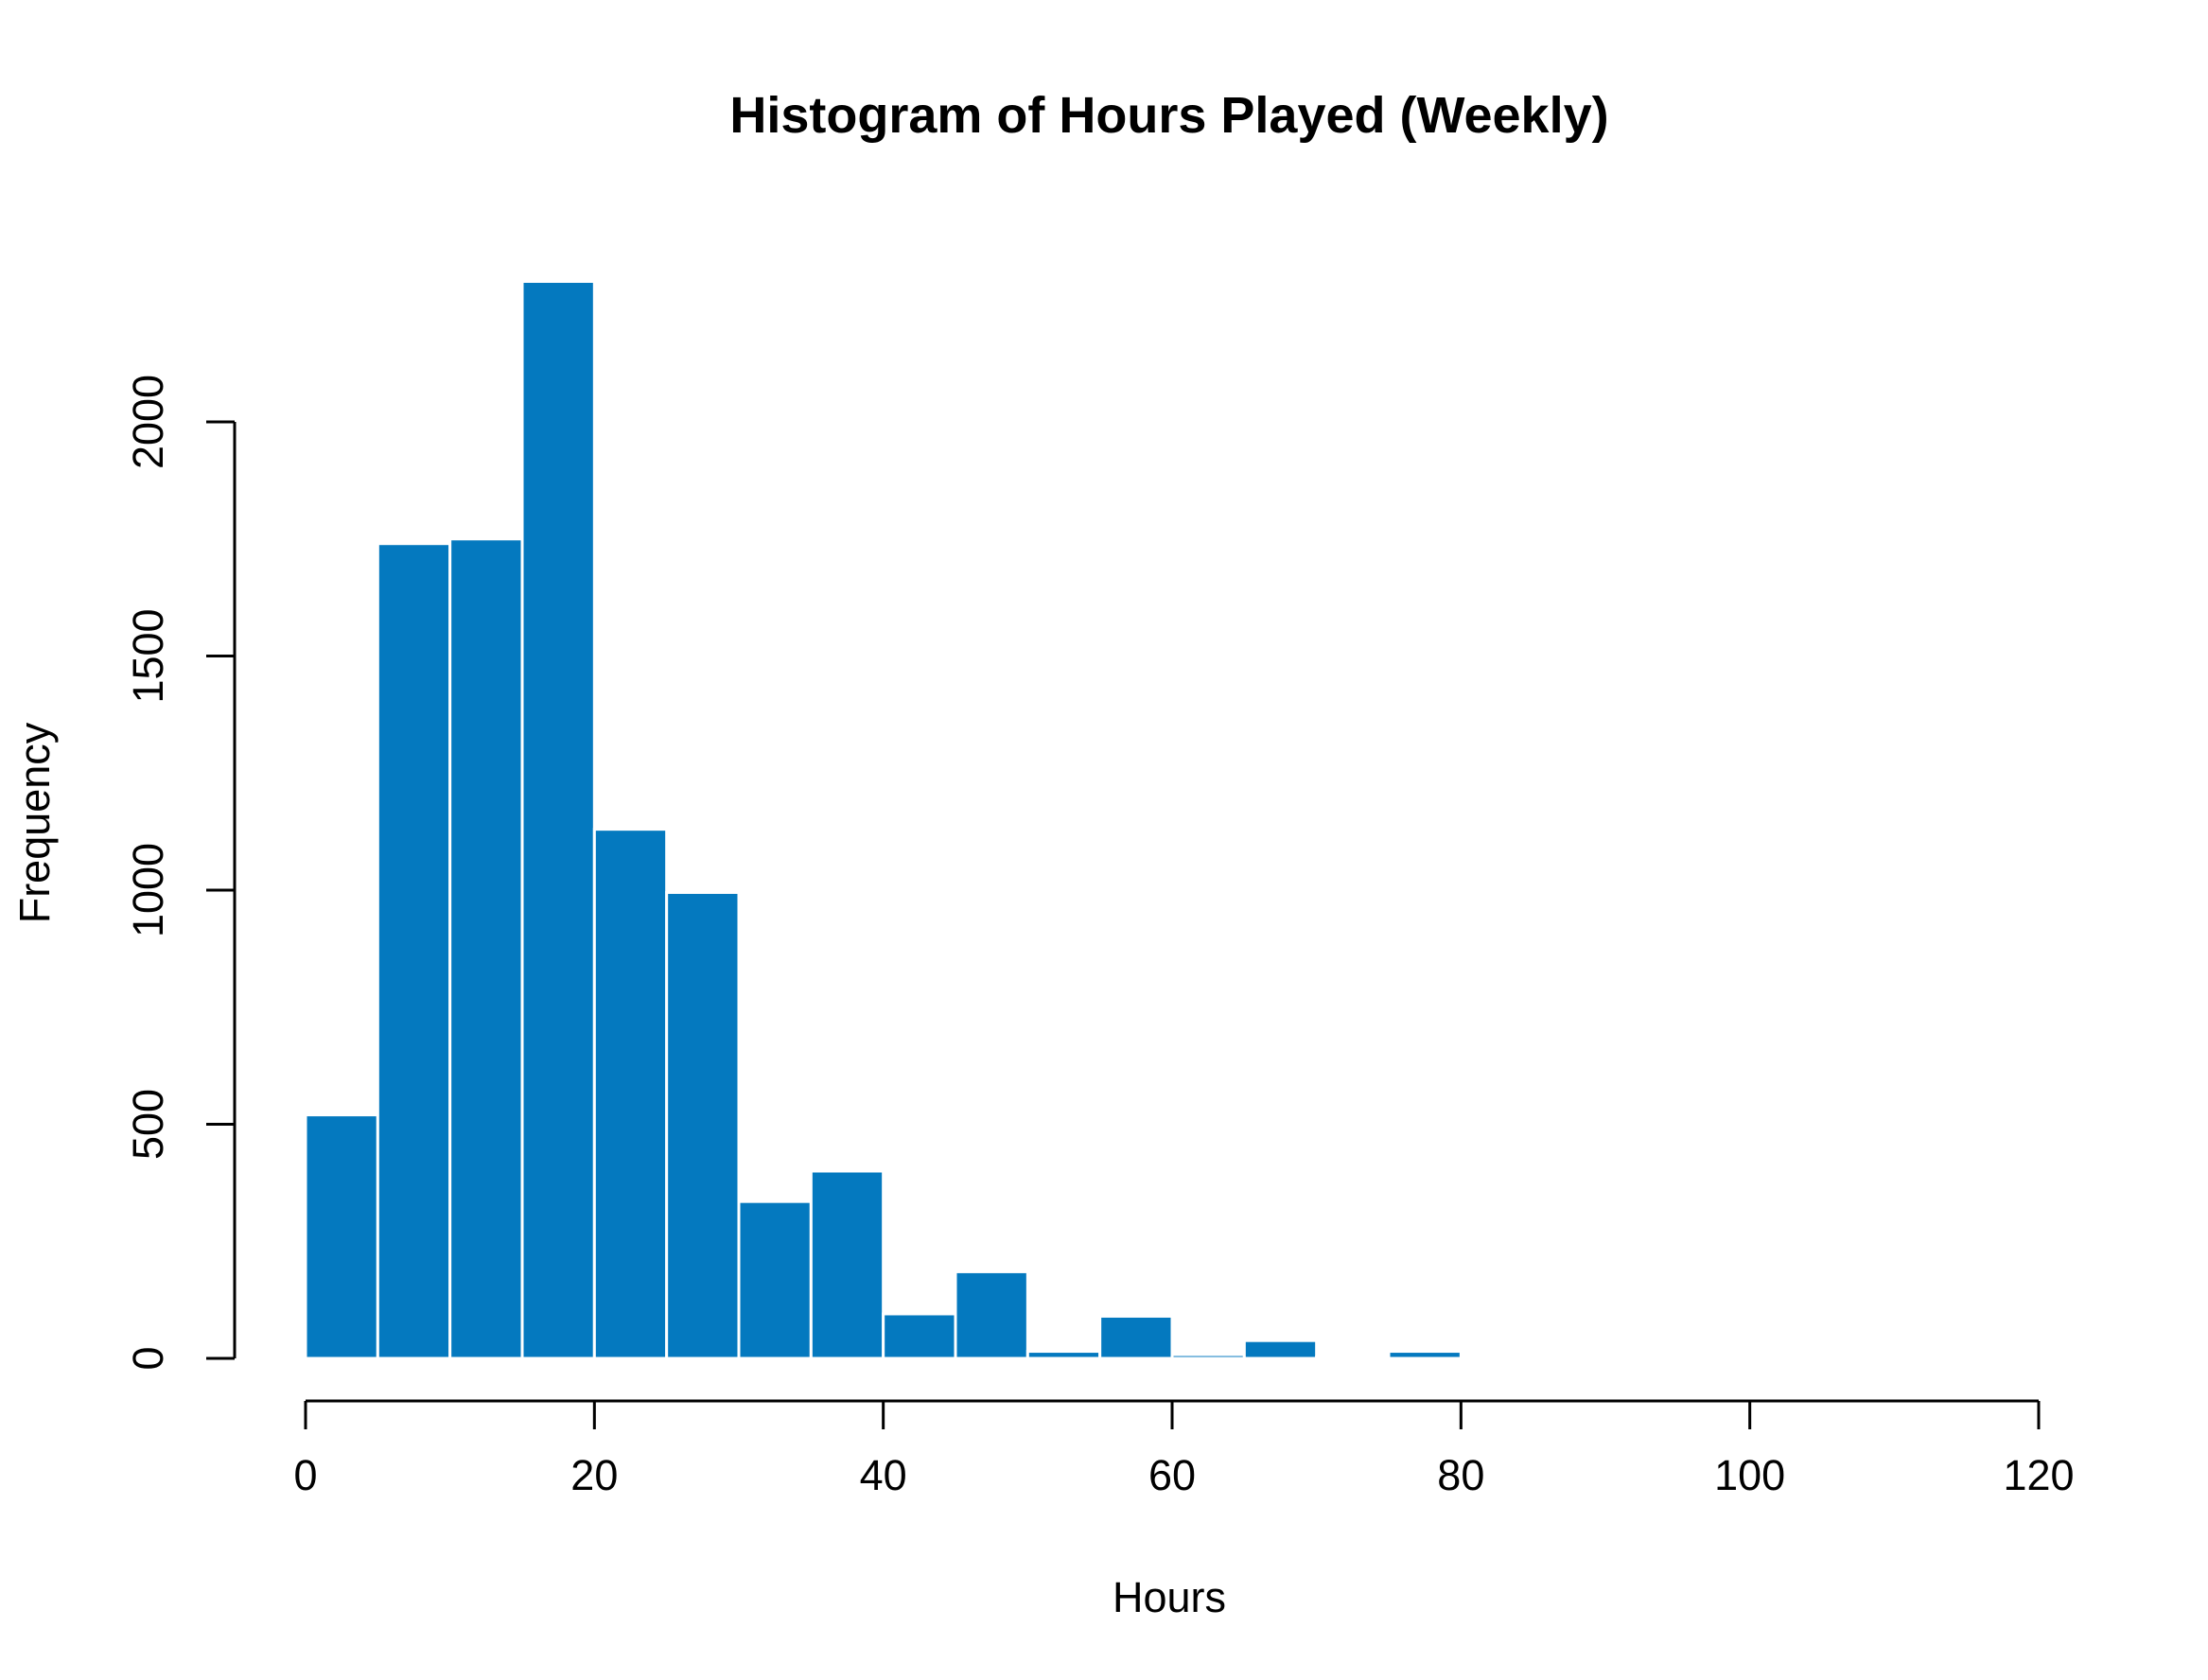 Image resolution: width=2208 pixels, height=1680 pixels. I want to click on x-tick-label: 100, so click(1749, 1475).